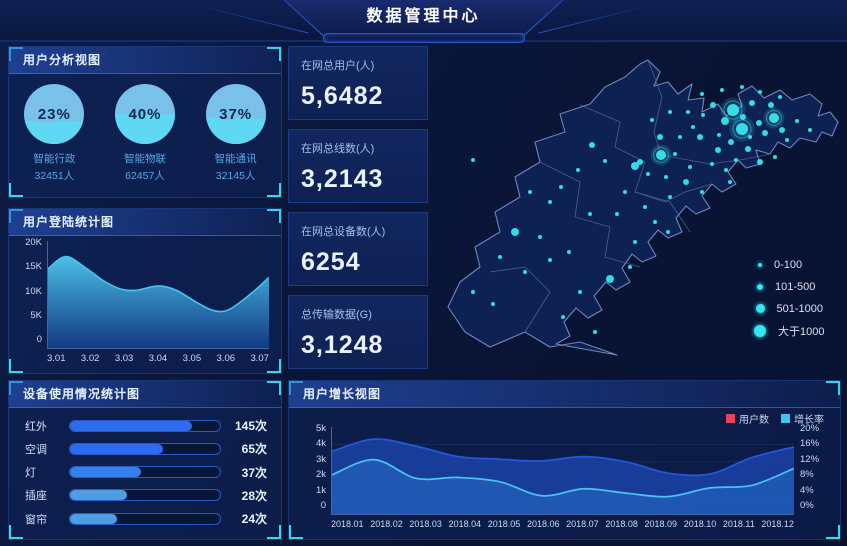 This screenshot has width=847, height=546. What do you see at coordinates (192, 358) in the screenshot?
I see `x-tick-label: 3.05` at bounding box center [192, 358].